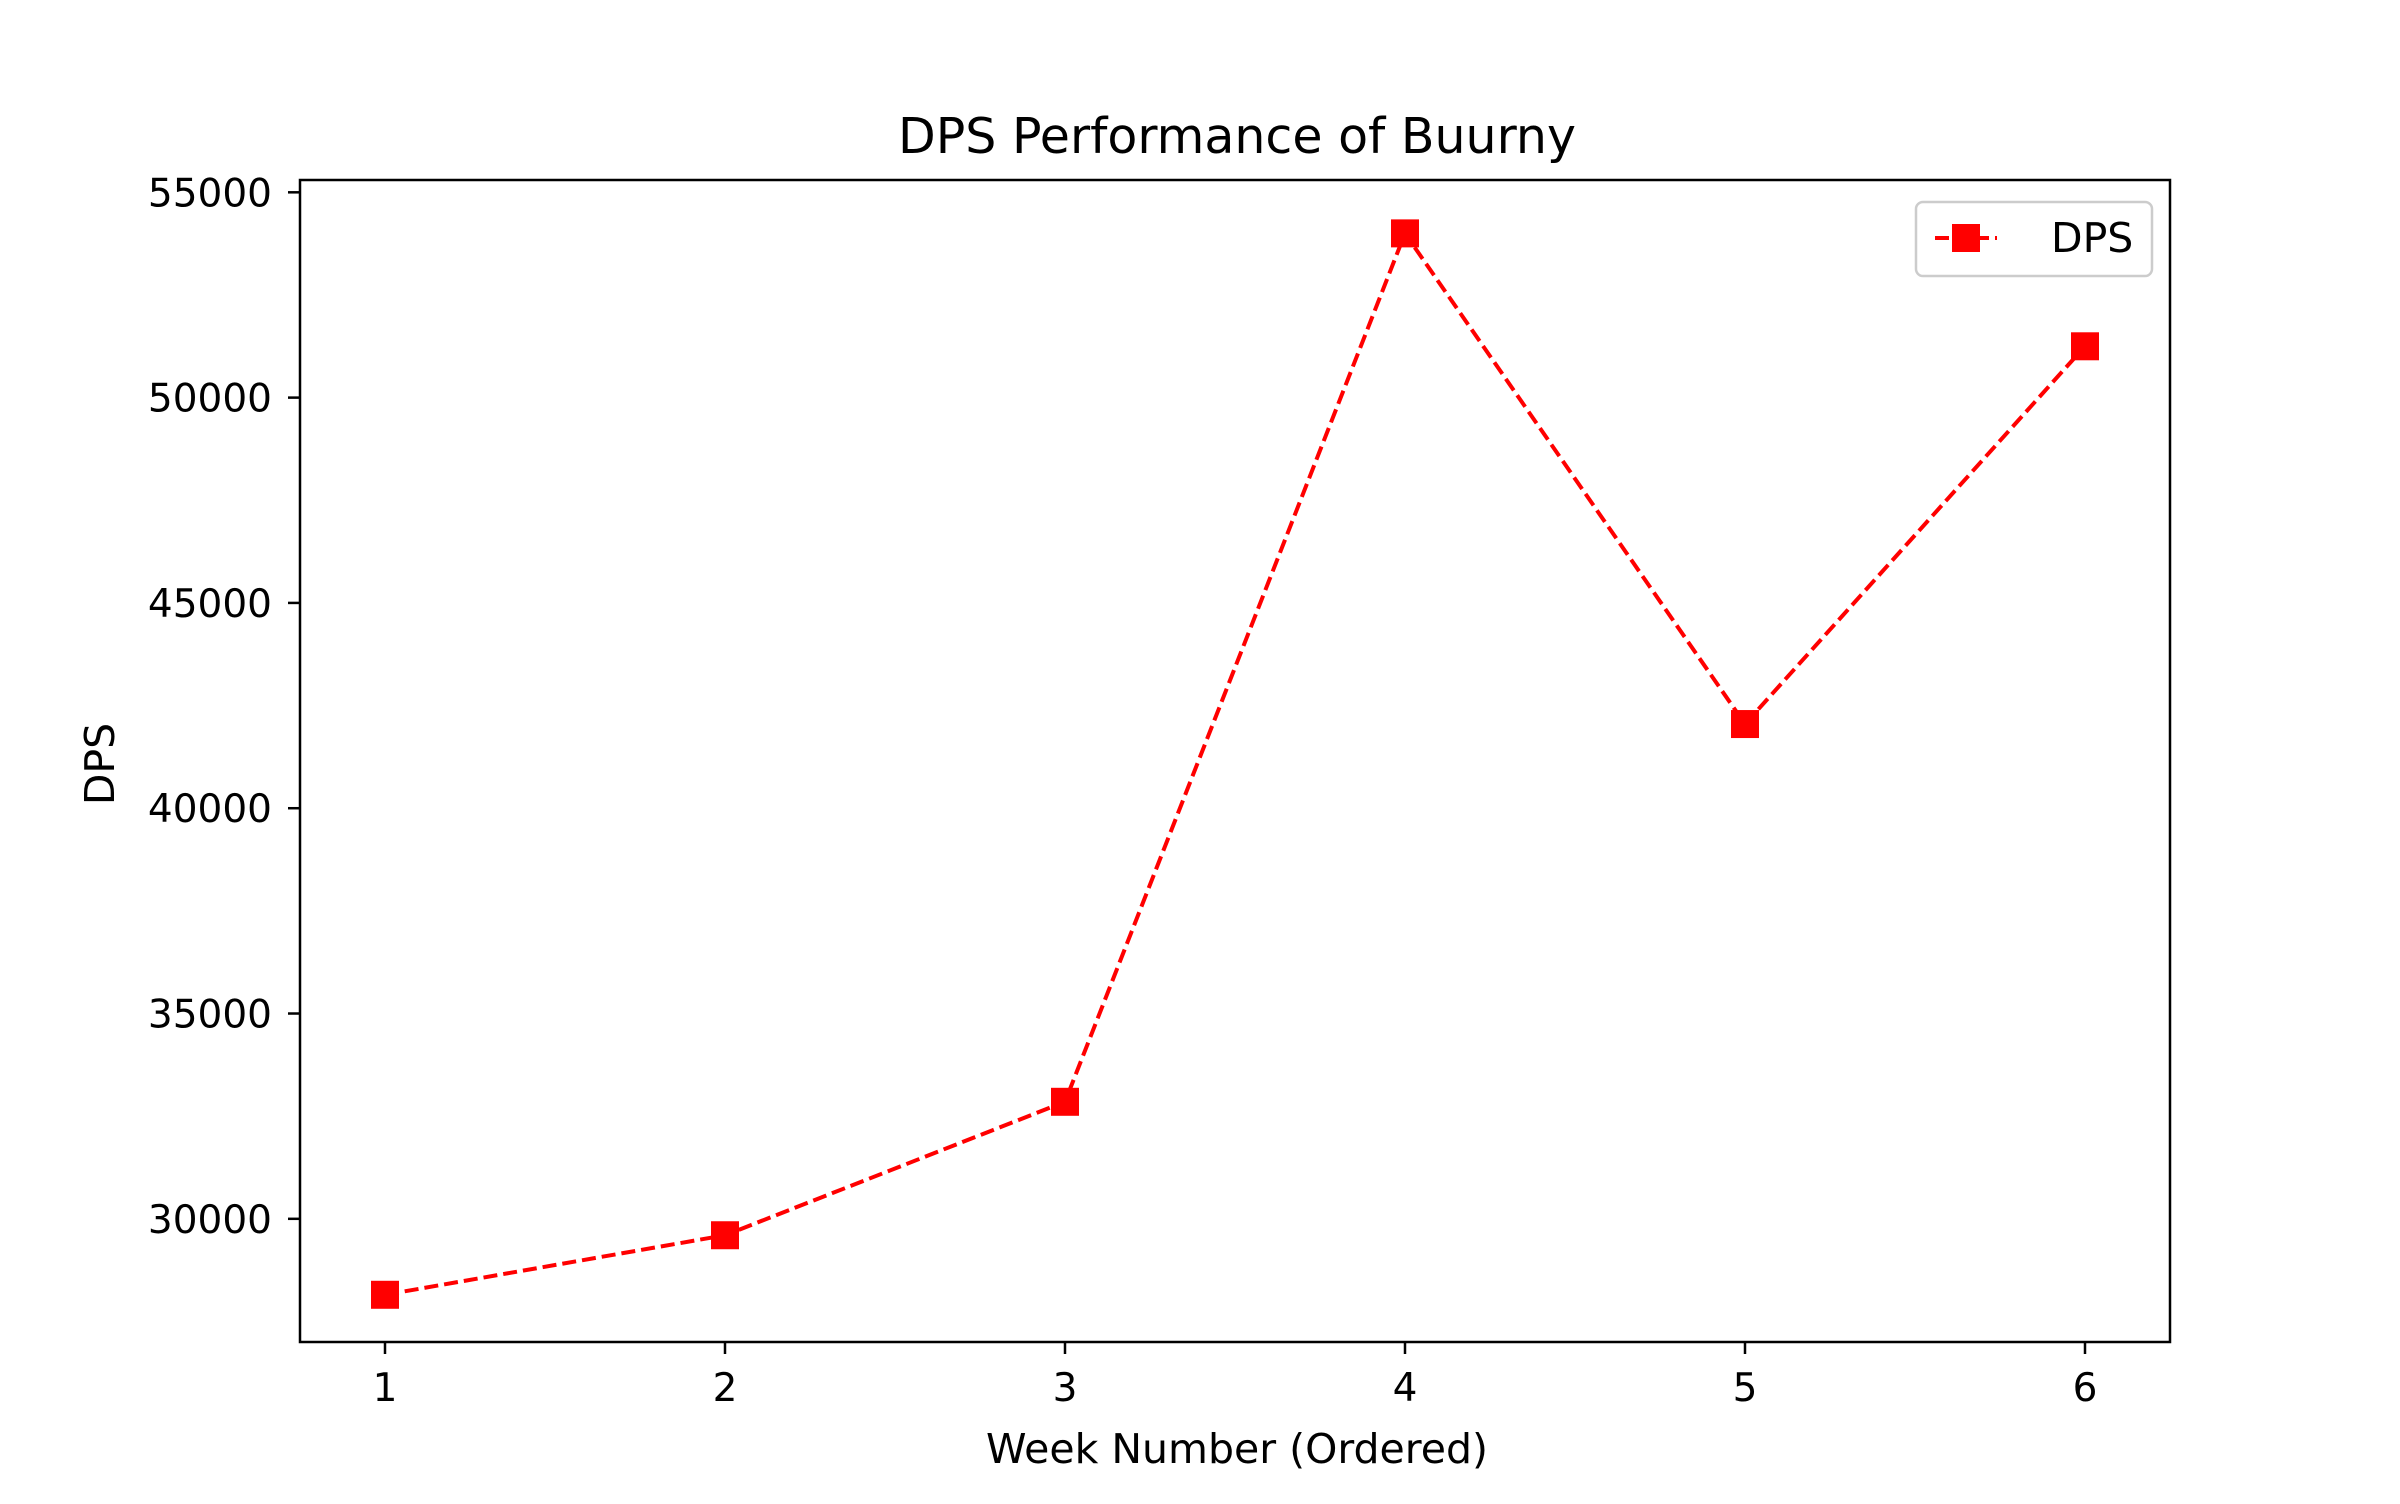 Image resolution: width=2400 pixels, height=1504 pixels. What do you see at coordinates (1237, 136) in the screenshot?
I see `chart-title: DPS Performance of Buurny` at bounding box center [1237, 136].